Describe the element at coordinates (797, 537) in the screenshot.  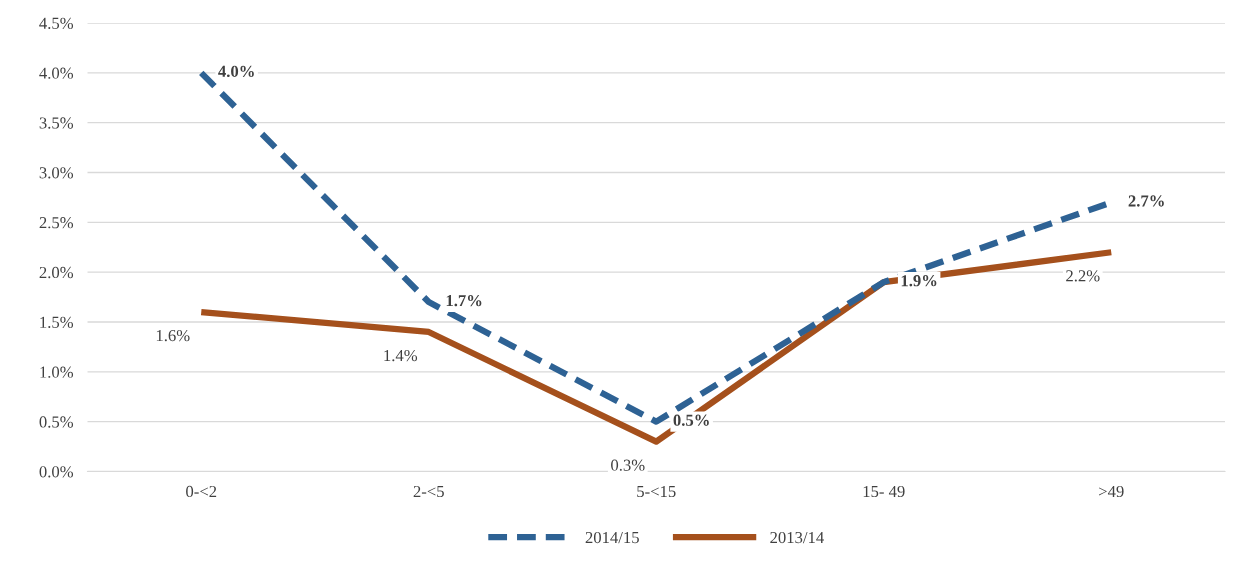
I see `legend-label: 2013/14` at that location.